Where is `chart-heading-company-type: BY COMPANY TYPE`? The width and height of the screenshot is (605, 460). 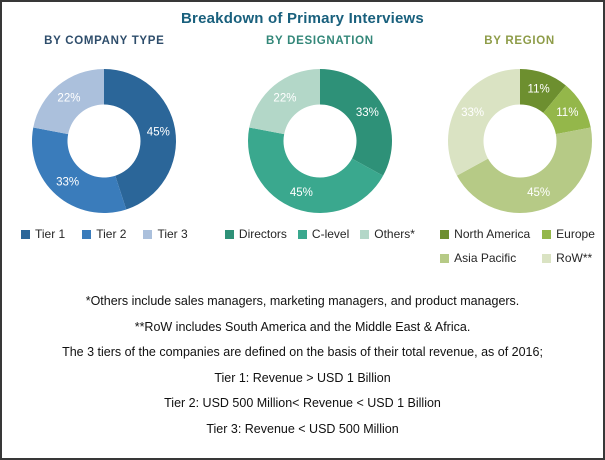 chart-heading-company-type: BY COMPANY TYPE is located at coordinates (104, 41).